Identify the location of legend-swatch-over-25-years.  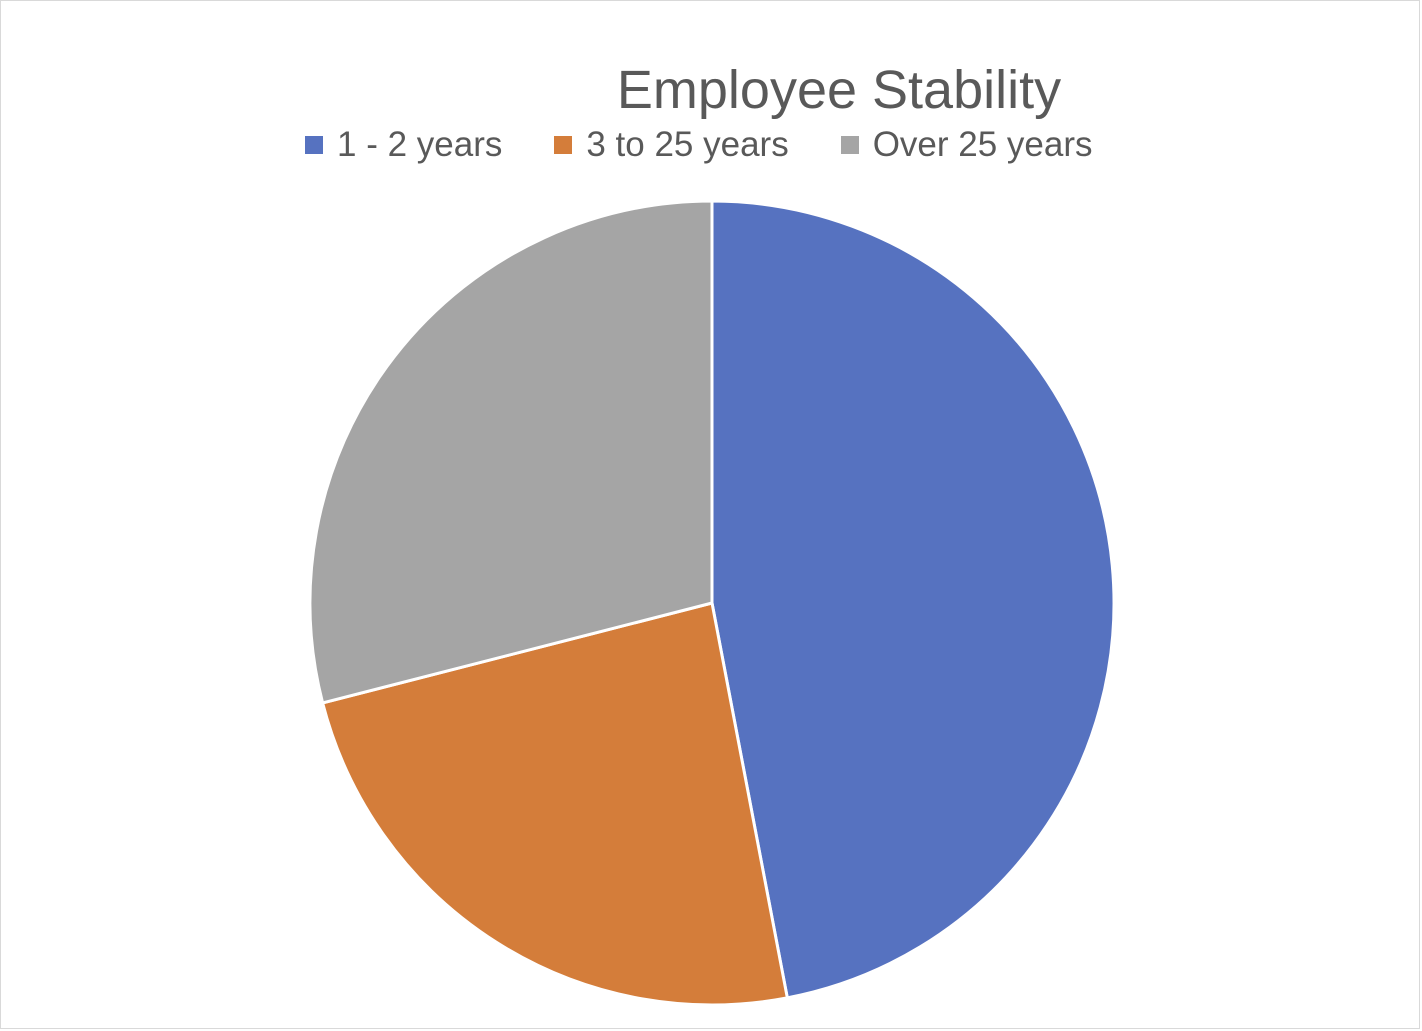
(849, 145).